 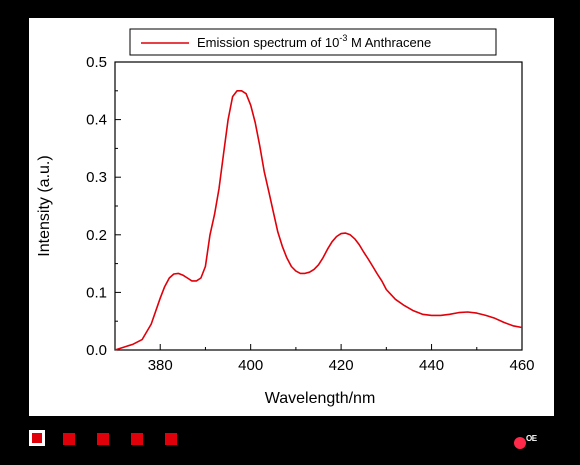 What do you see at coordinates (96, 235) in the screenshot?
I see `y-tick-label: 0.2` at bounding box center [96, 235].